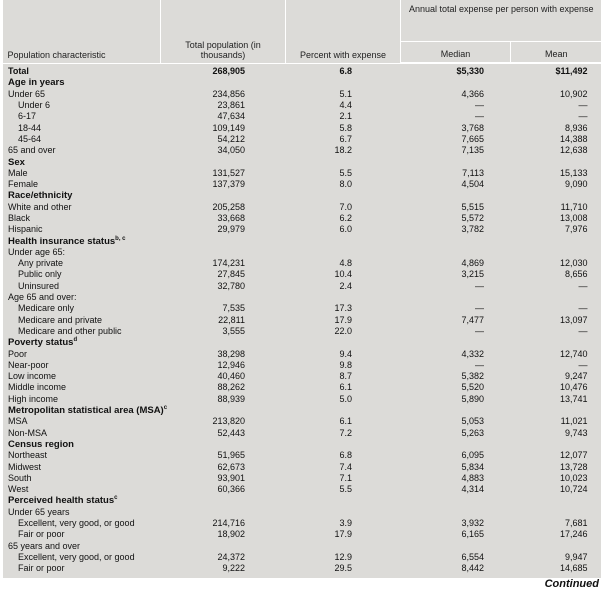 The height and width of the screenshot is (594, 605). What do you see at coordinates (41, 444) in the screenshot?
I see `section-title-text: Census region` at bounding box center [41, 444].